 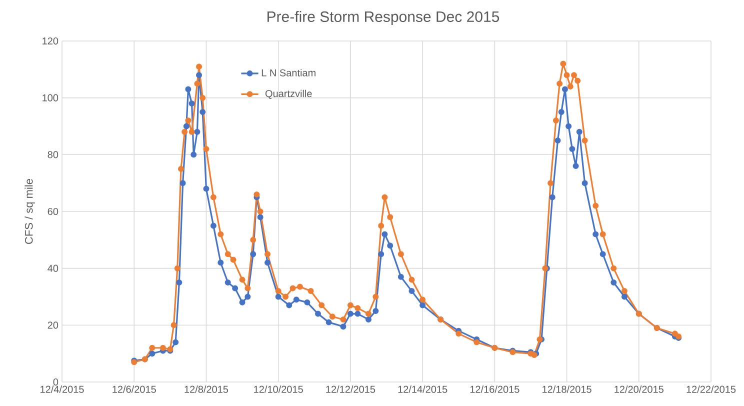 I want to click on x-tick-label: 12/18/2015, so click(x=567, y=389).